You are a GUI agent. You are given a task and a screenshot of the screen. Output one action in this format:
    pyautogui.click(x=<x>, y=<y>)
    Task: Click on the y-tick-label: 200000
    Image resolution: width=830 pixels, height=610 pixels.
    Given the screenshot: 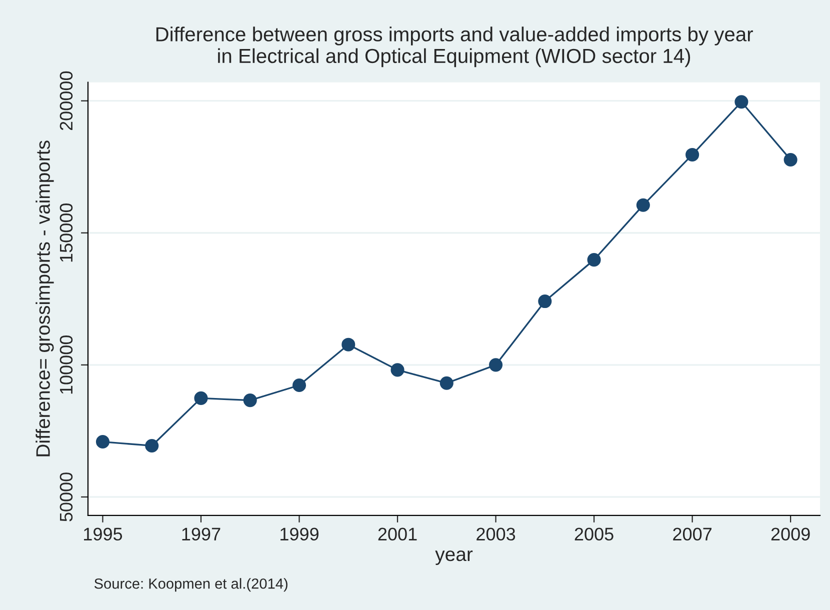 What is the action you would take?
    pyautogui.click(x=66, y=100)
    